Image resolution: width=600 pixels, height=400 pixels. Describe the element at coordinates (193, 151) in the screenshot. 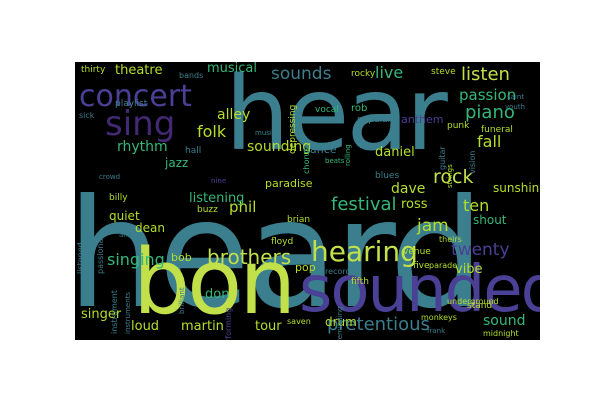

I see `word-hall: hall` at that location.